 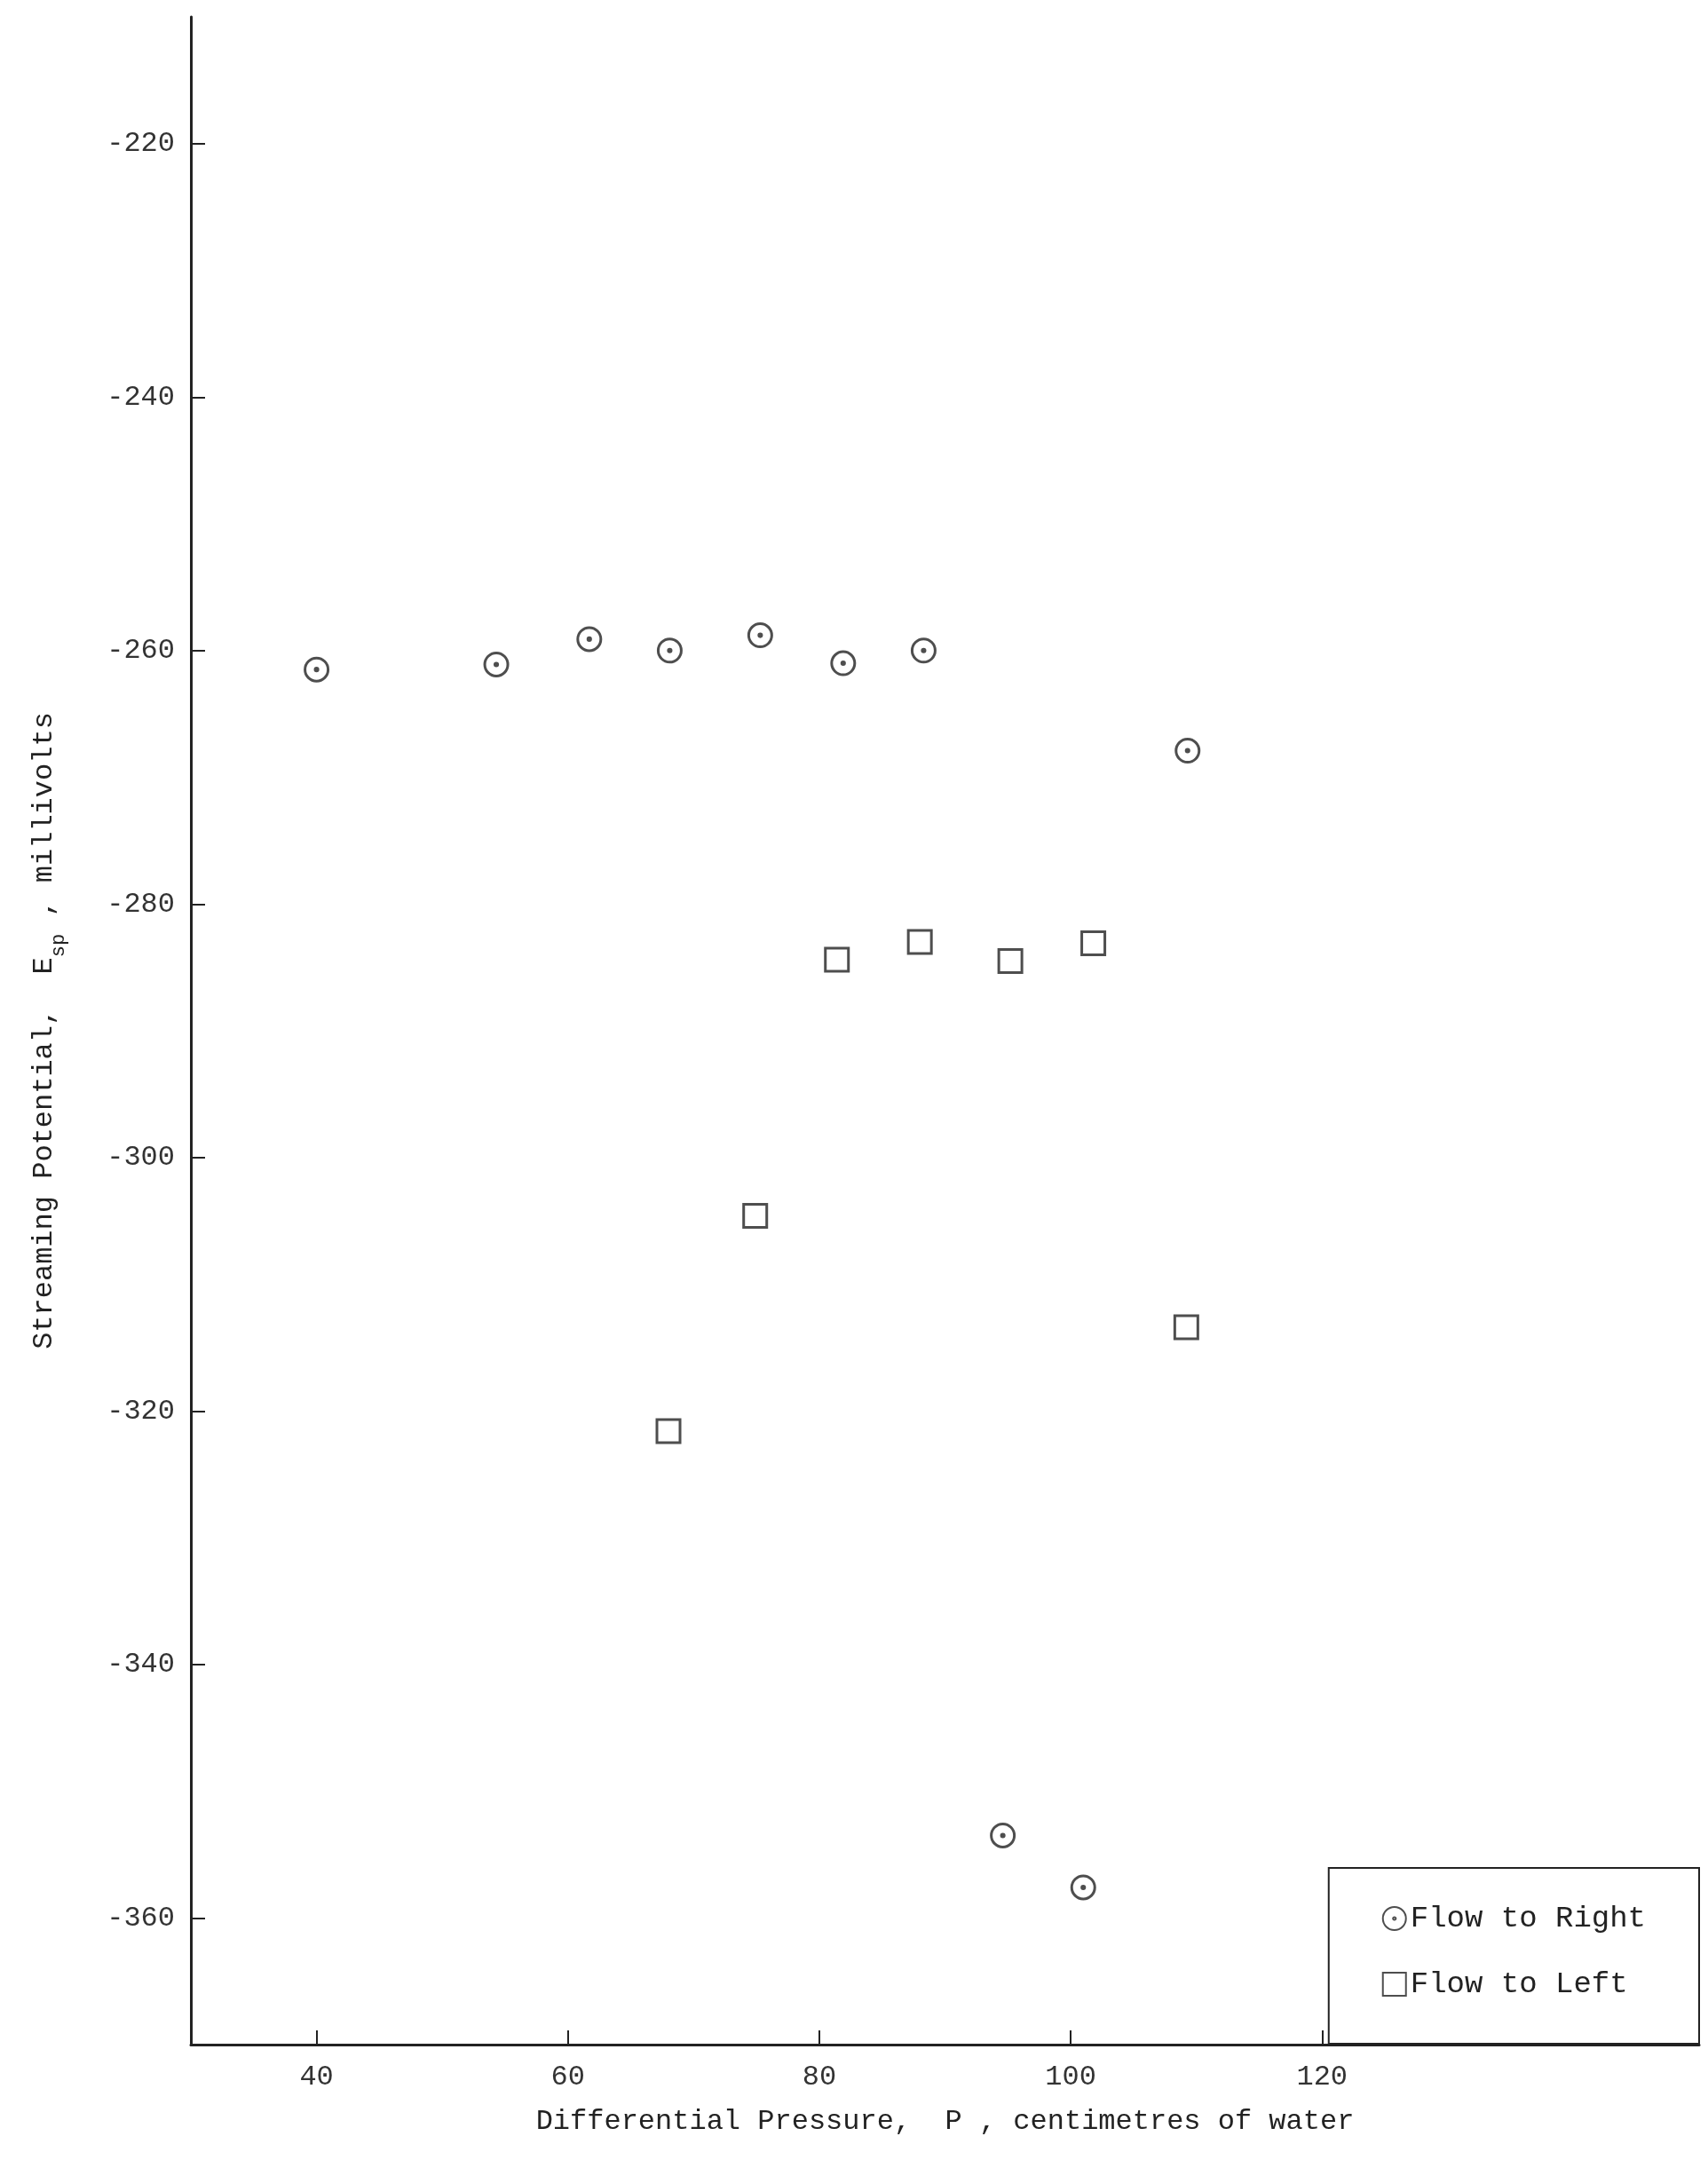 I want to click on y-tick-label: -280, so click(x=141, y=904).